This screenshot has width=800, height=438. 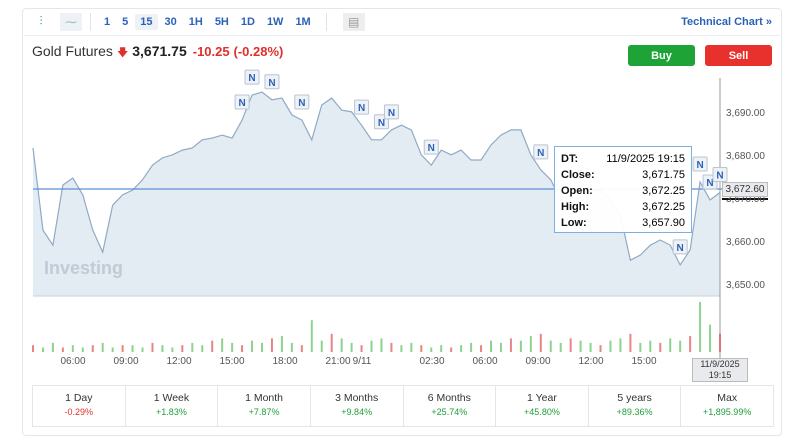 I want to click on performance-label: 3 Months, so click(x=357, y=398).